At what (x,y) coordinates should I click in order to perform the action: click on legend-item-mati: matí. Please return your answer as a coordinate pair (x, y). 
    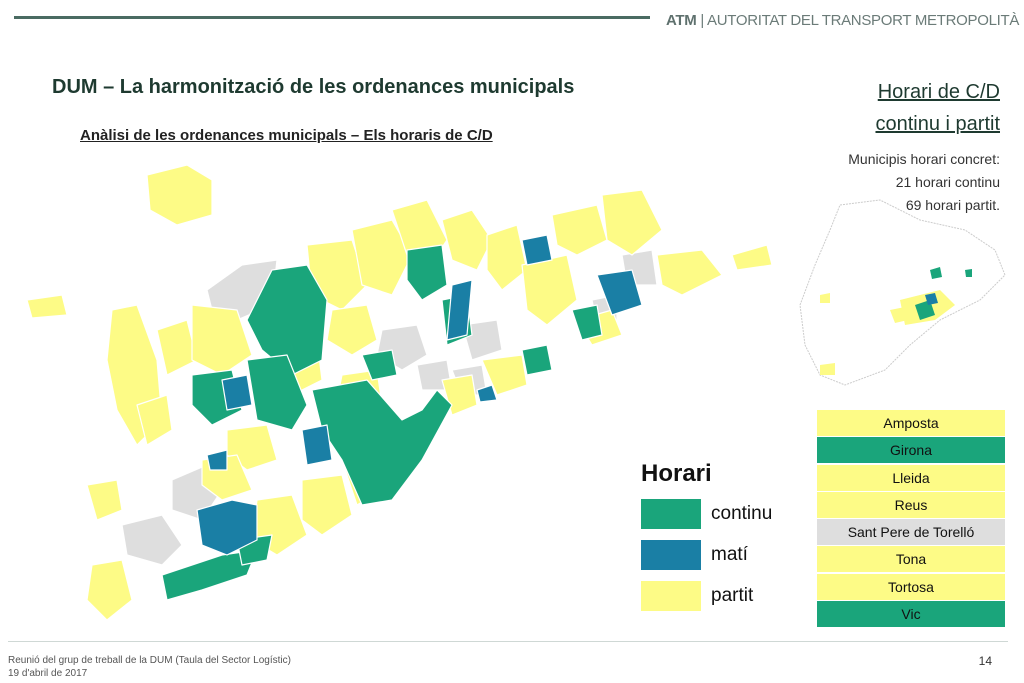
    Looking at the image, I should click on (694, 555).